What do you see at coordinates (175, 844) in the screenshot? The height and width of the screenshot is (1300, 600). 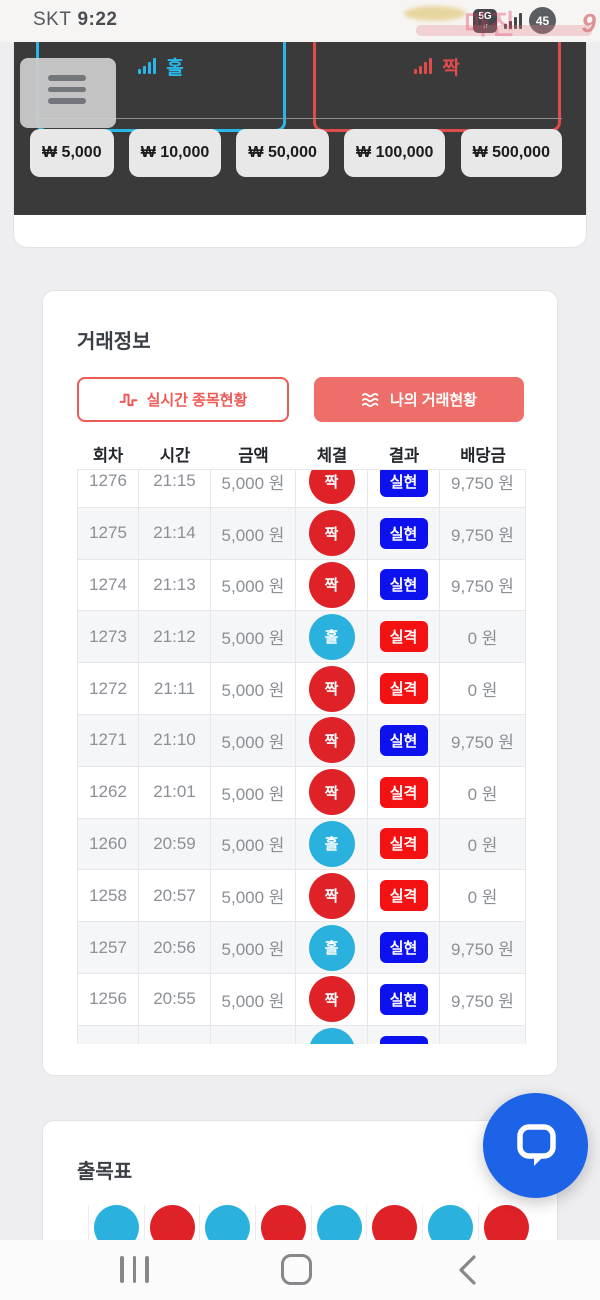 I see `time-cell: 20:59` at bounding box center [175, 844].